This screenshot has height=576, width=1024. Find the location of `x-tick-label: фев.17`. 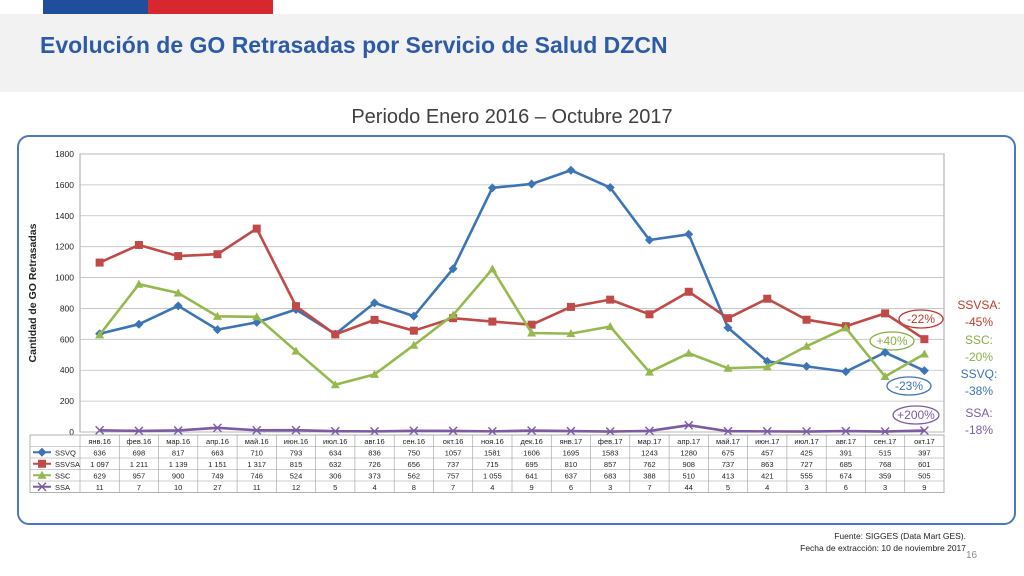

x-tick-label: фев.17 is located at coordinates (610, 441).